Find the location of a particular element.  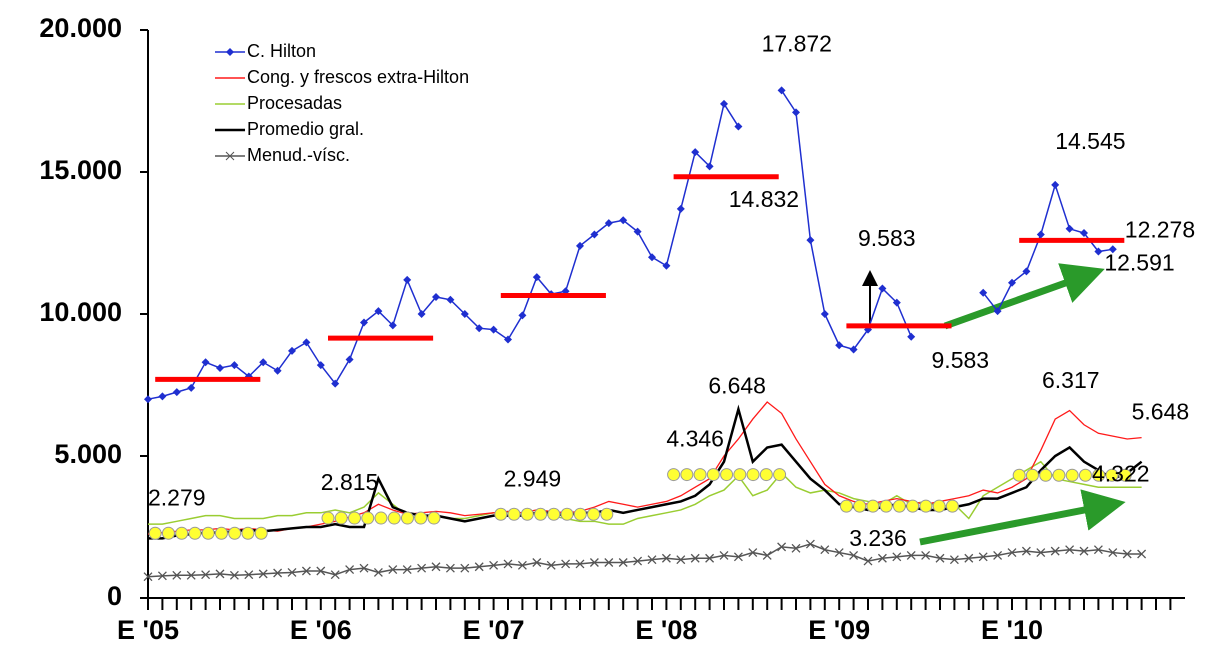

legend-label: Cong. y frescos extra-Hilton is located at coordinates (358, 77).